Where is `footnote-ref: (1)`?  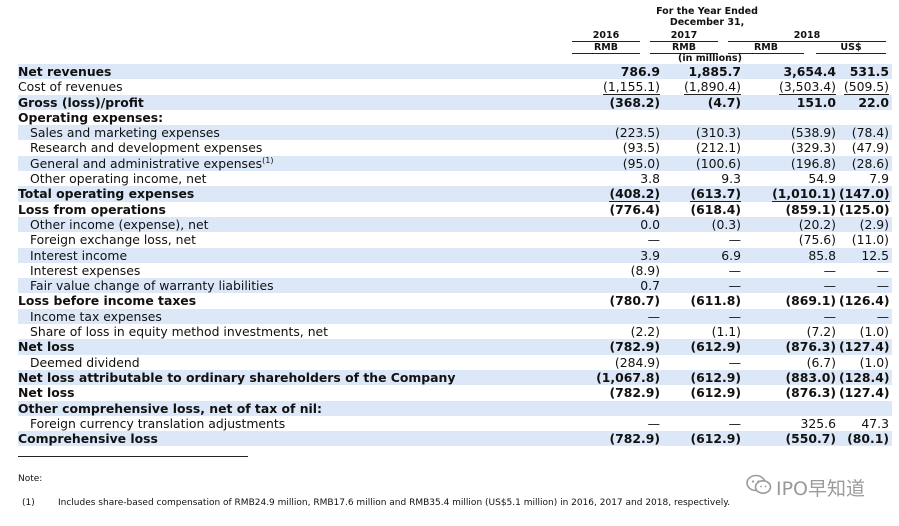 footnote-ref: (1) is located at coordinates (268, 160).